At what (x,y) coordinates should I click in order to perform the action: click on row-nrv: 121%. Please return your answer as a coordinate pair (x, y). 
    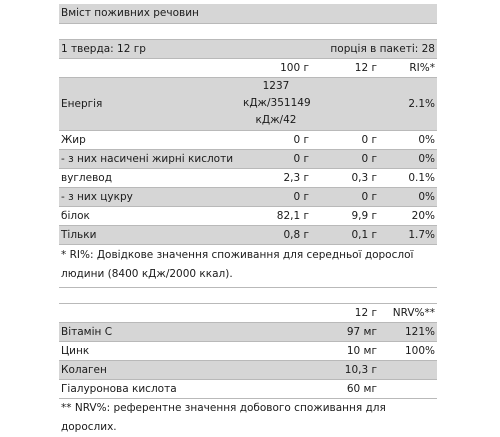
    Looking at the image, I should click on (419, 332).